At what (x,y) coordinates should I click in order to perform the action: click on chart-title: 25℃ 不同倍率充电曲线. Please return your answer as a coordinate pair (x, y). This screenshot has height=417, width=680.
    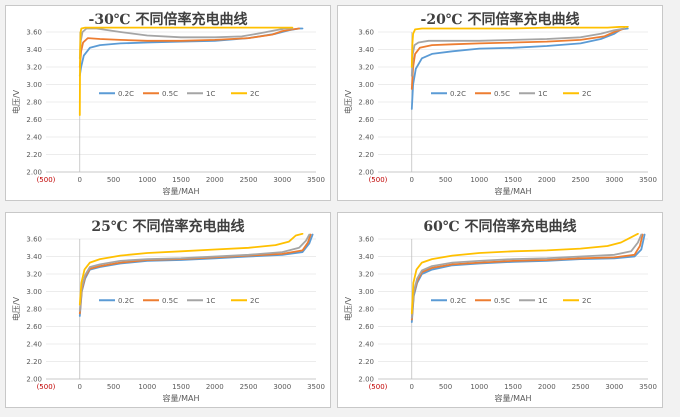
    Looking at the image, I should click on (168, 227).